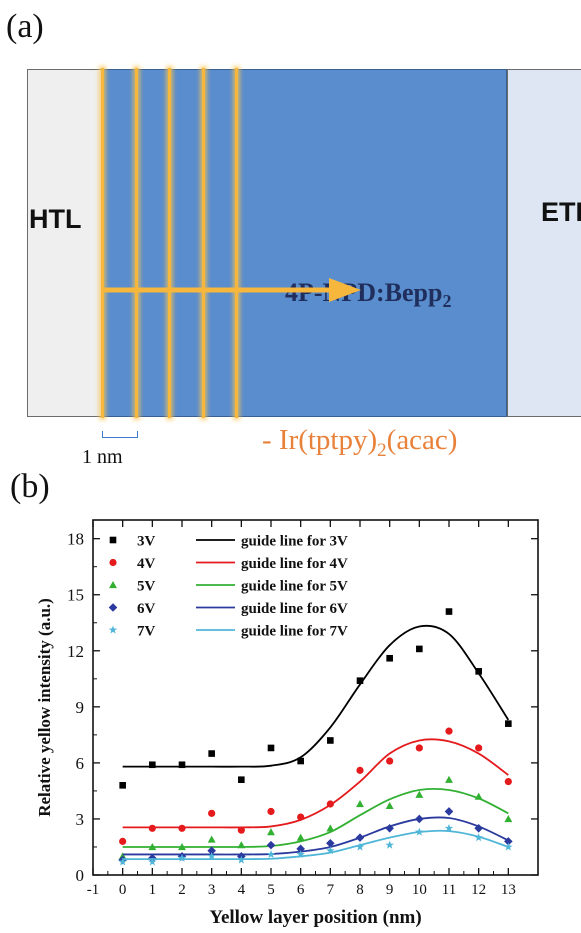 The width and height of the screenshot is (581, 933). What do you see at coordinates (478, 890) in the screenshot?
I see `x-tick-label: 12` at bounding box center [478, 890].